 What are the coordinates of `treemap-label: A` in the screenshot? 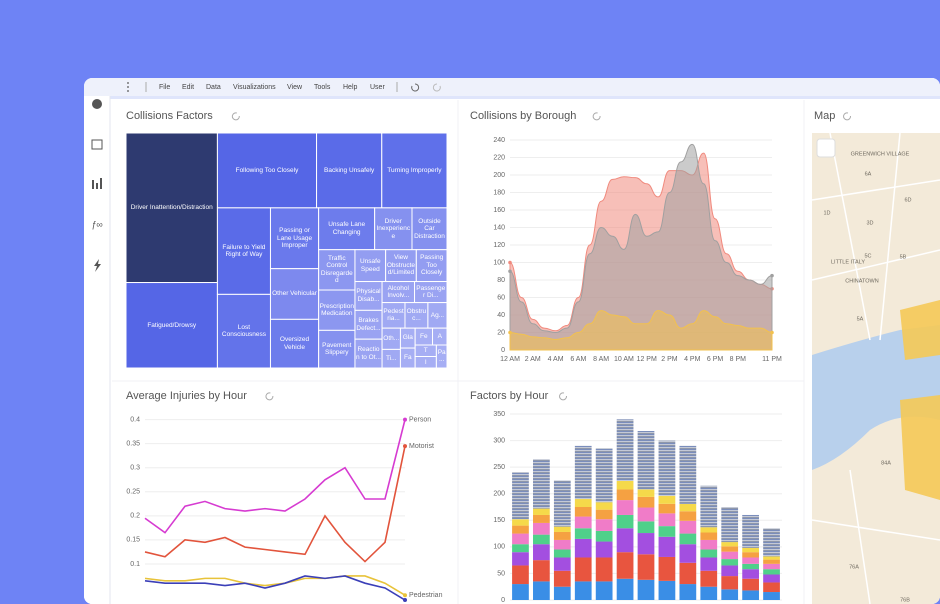 It's located at (439, 336).